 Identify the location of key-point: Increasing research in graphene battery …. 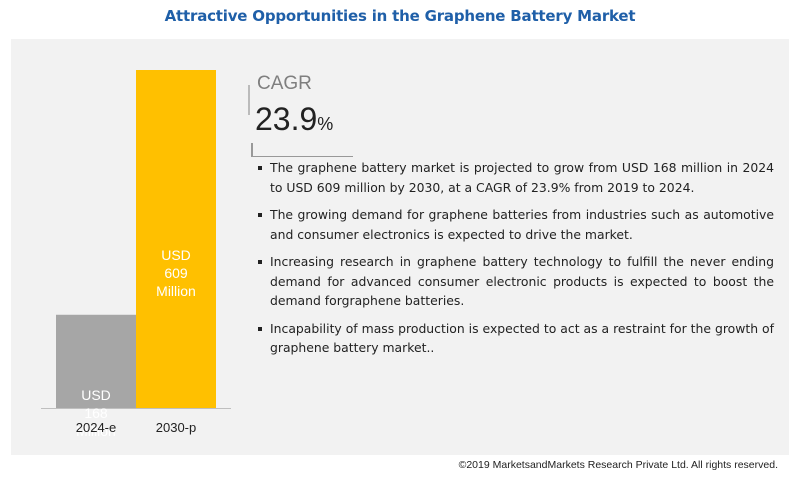
(514, 281).